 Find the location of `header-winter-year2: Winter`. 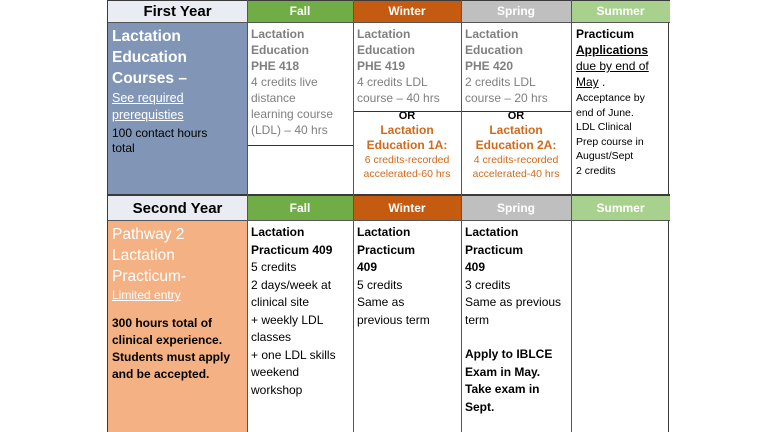

header-winter-year2: Winter is located at coordinates (407, 208).